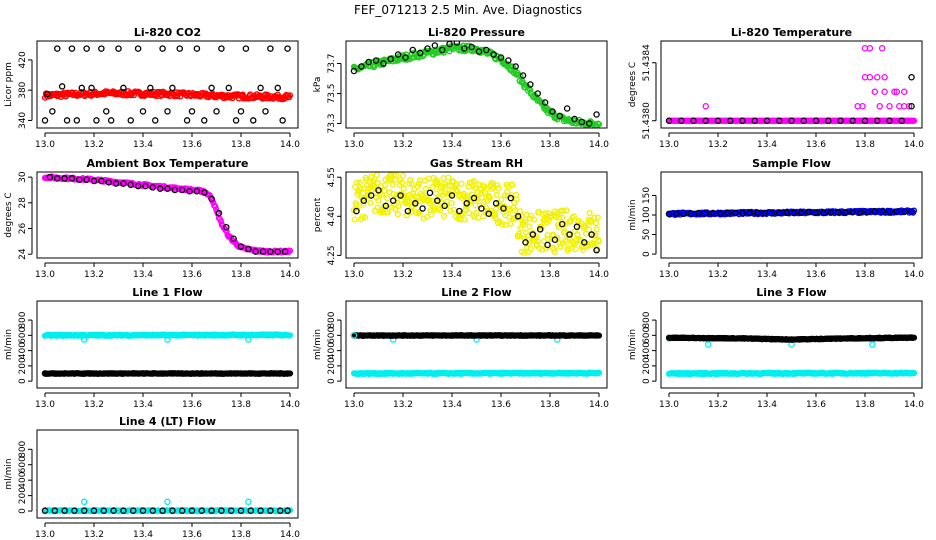 This screenshot has height=540, width=936. Describe the element at coordinates (649, 222) in the screenshot. I see `y-axis: 0 50 100 150` at that location.